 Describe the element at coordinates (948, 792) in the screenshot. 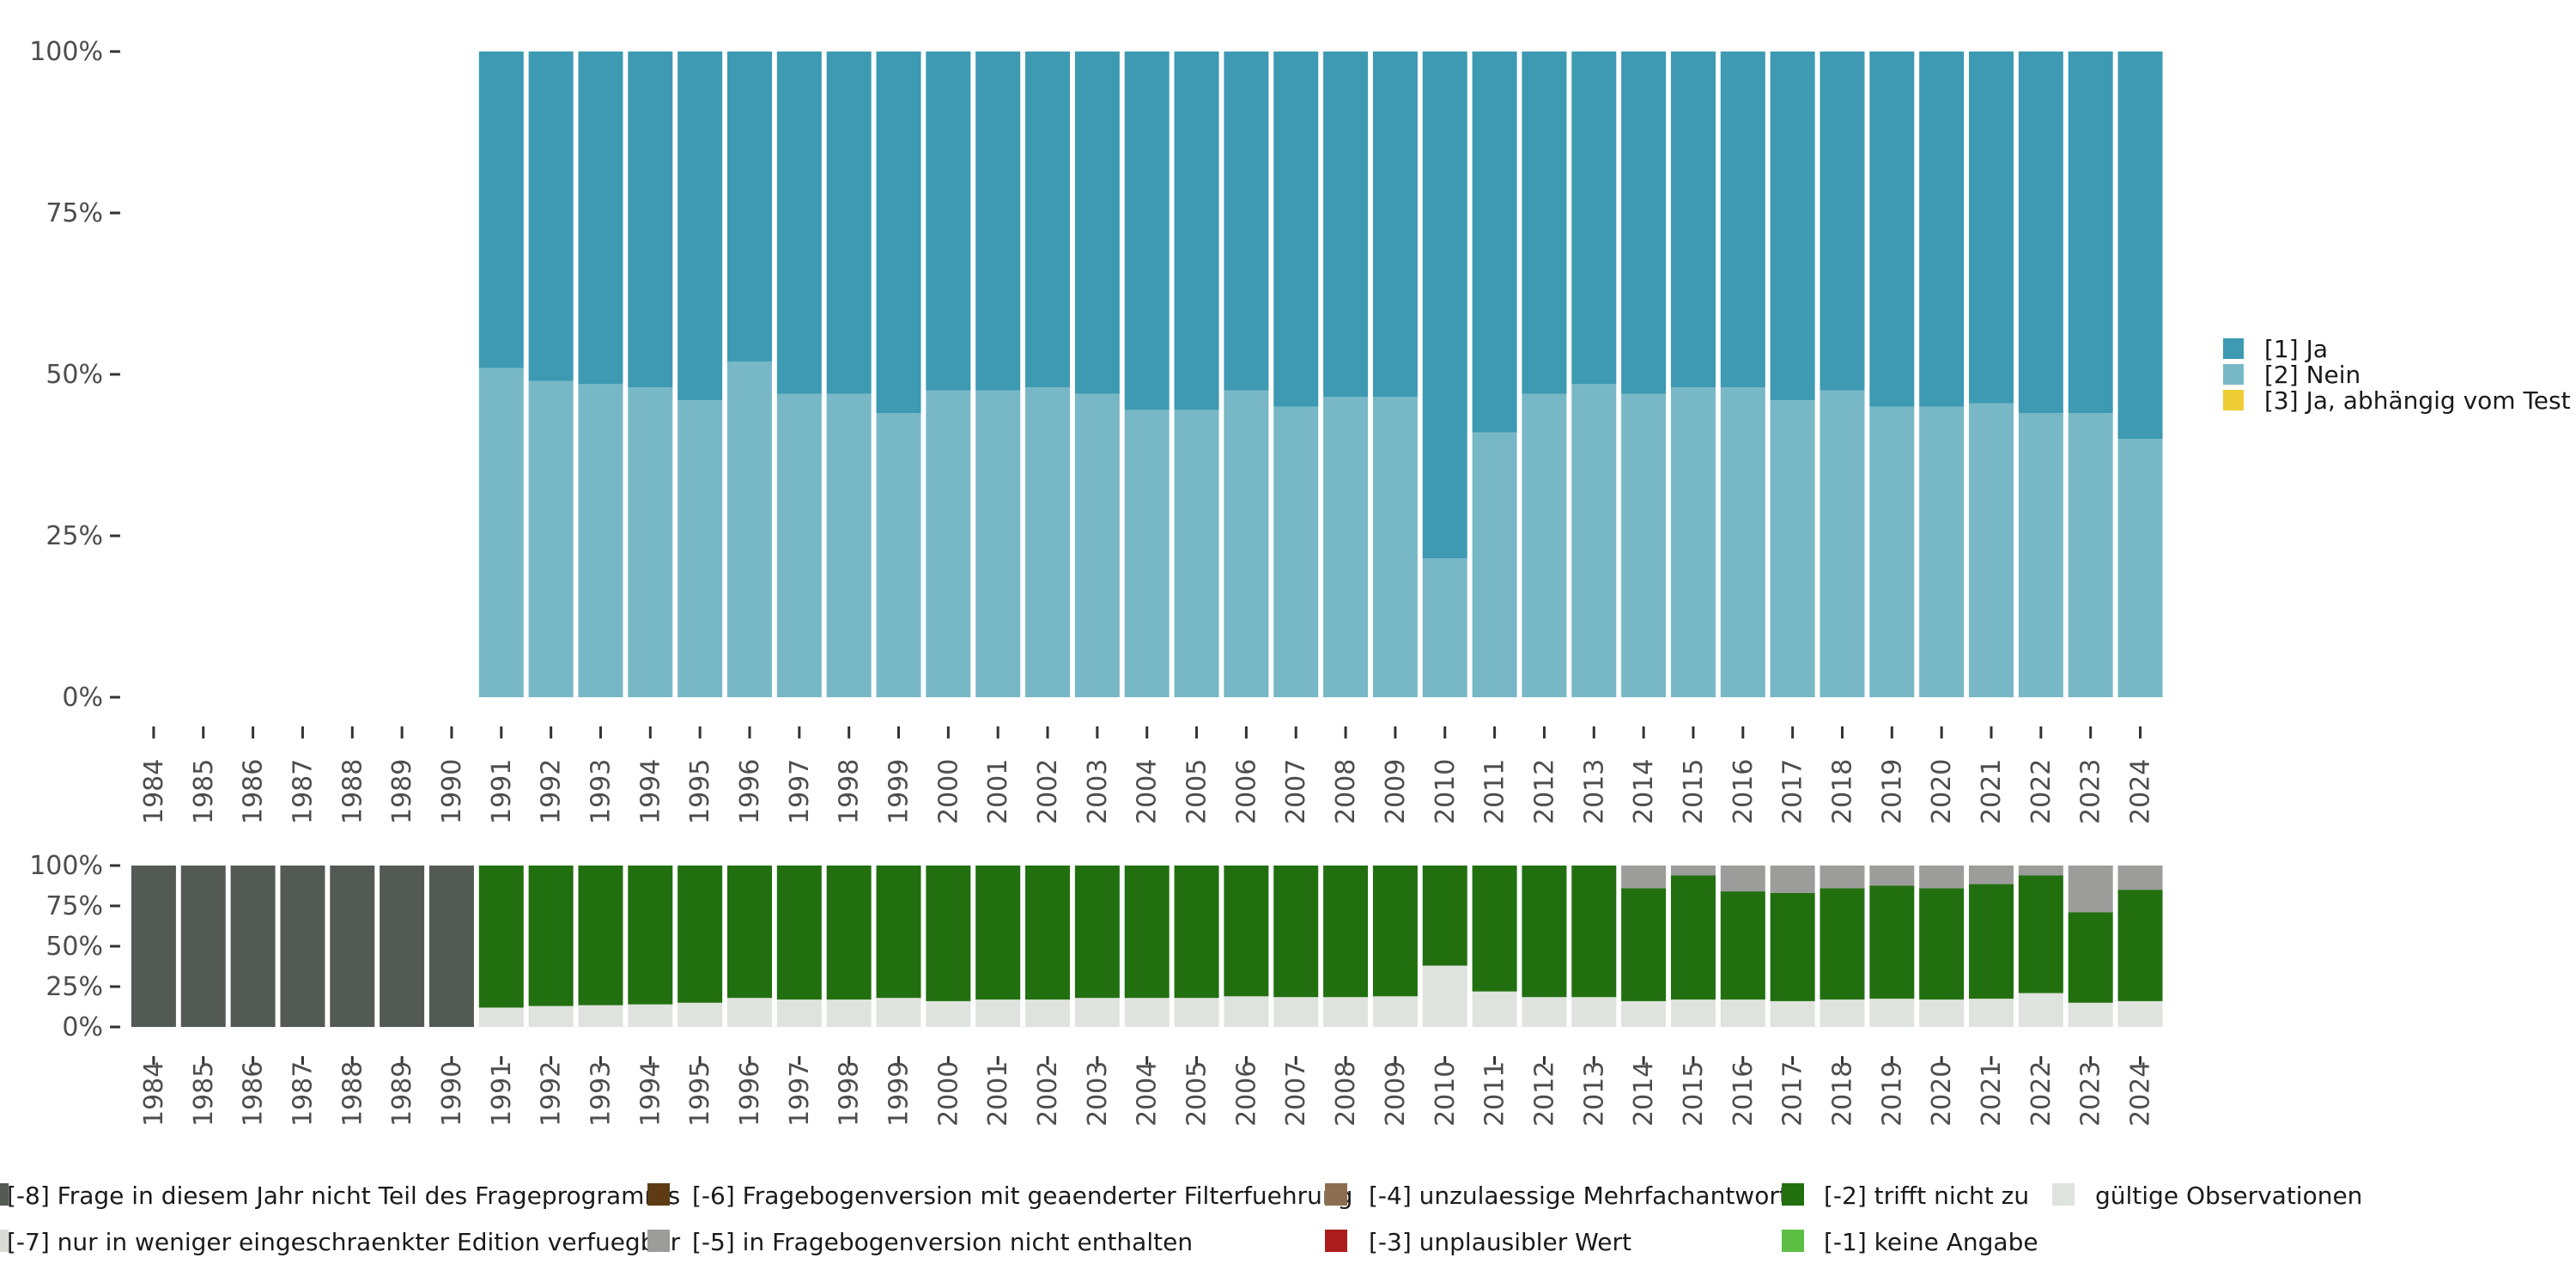

I see `top-x-tick-label: 2000` at that location.